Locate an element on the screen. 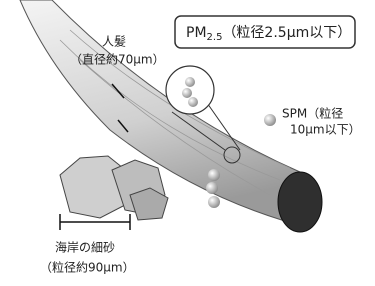 The height and width of the screenshot is (286, 375). hair-cross-section is located at coordinates (300, 202).